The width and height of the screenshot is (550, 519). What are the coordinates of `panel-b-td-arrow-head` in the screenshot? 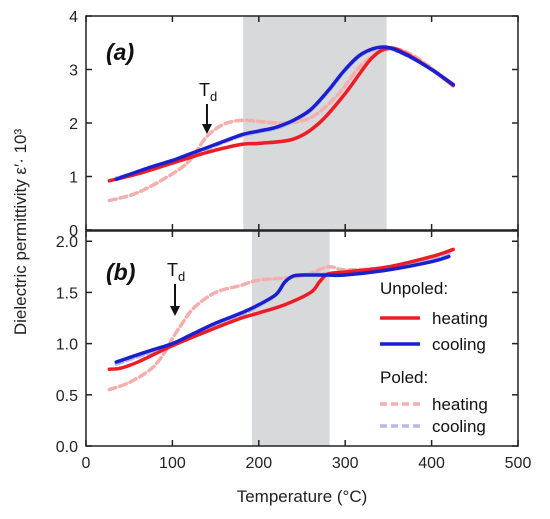 It's located at (174, 311).